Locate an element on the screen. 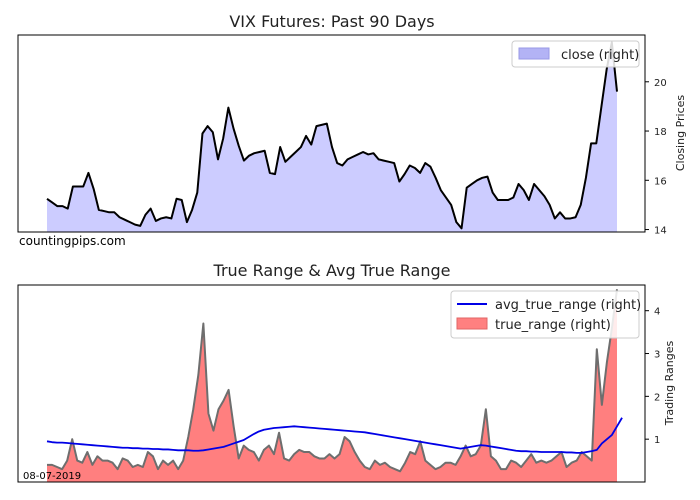 The width and height of the screenshot is (700, 500). tr-legend-label: true_range (right) is located at coordinates (553, 325).